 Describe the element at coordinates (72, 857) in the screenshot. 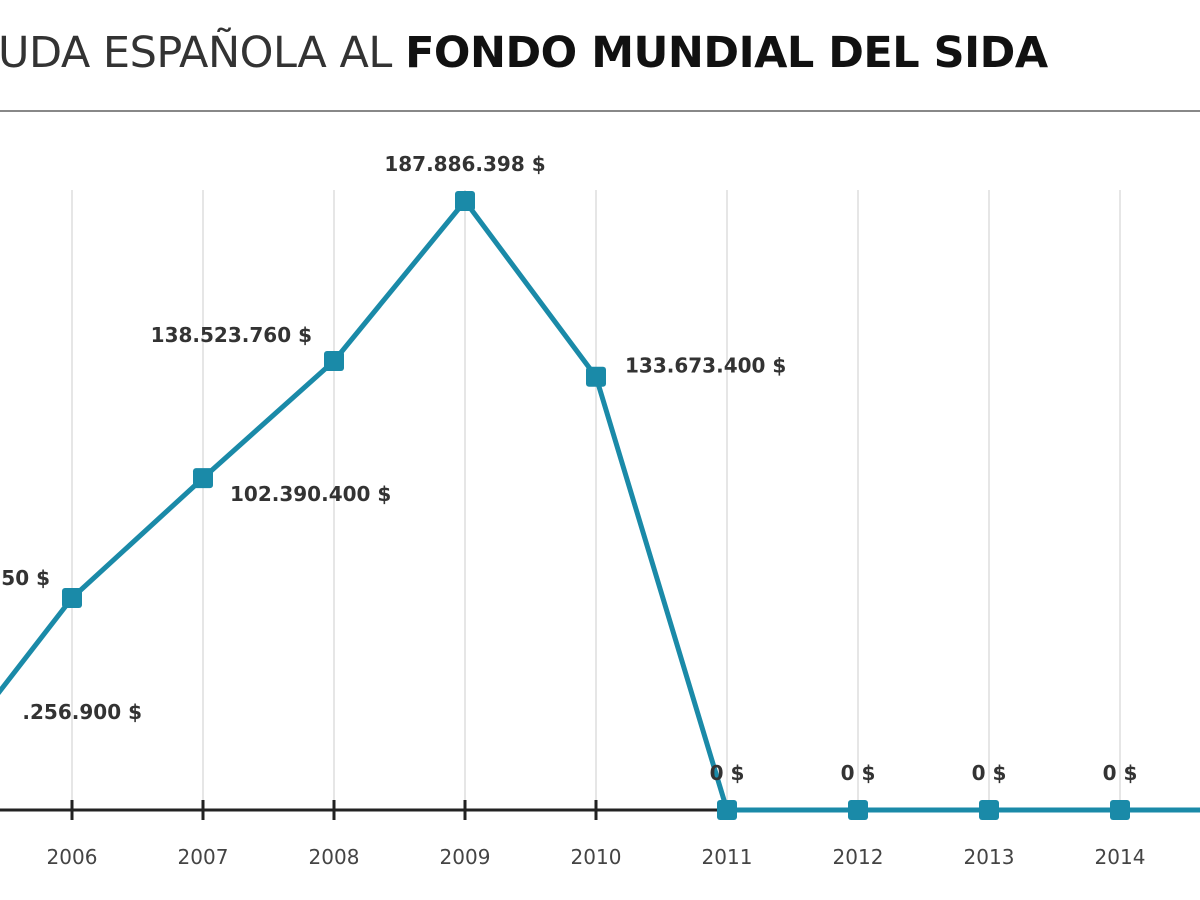

I see `x-tick-label: 2006` at that location.